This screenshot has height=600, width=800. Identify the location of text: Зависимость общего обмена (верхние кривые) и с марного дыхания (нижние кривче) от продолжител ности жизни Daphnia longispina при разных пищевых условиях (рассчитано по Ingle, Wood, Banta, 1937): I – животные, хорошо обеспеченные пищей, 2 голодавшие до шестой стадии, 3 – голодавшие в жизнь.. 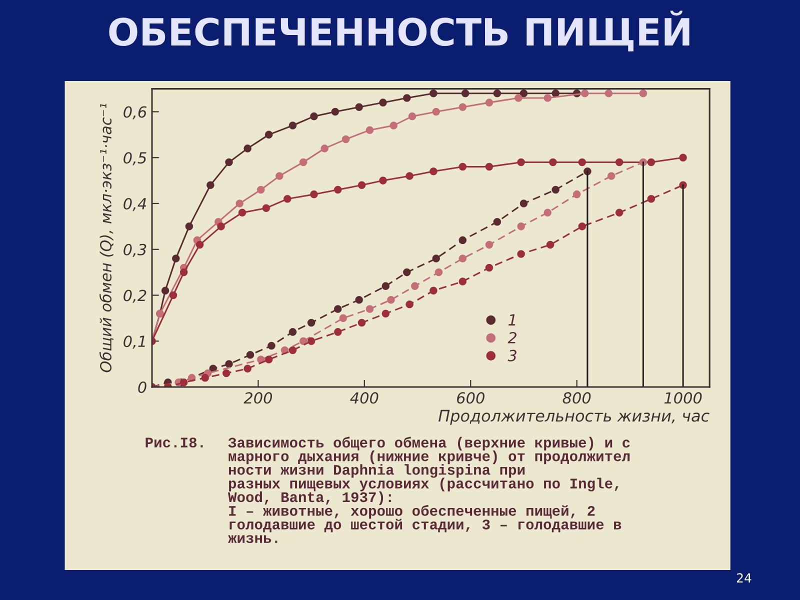
(429, 490).